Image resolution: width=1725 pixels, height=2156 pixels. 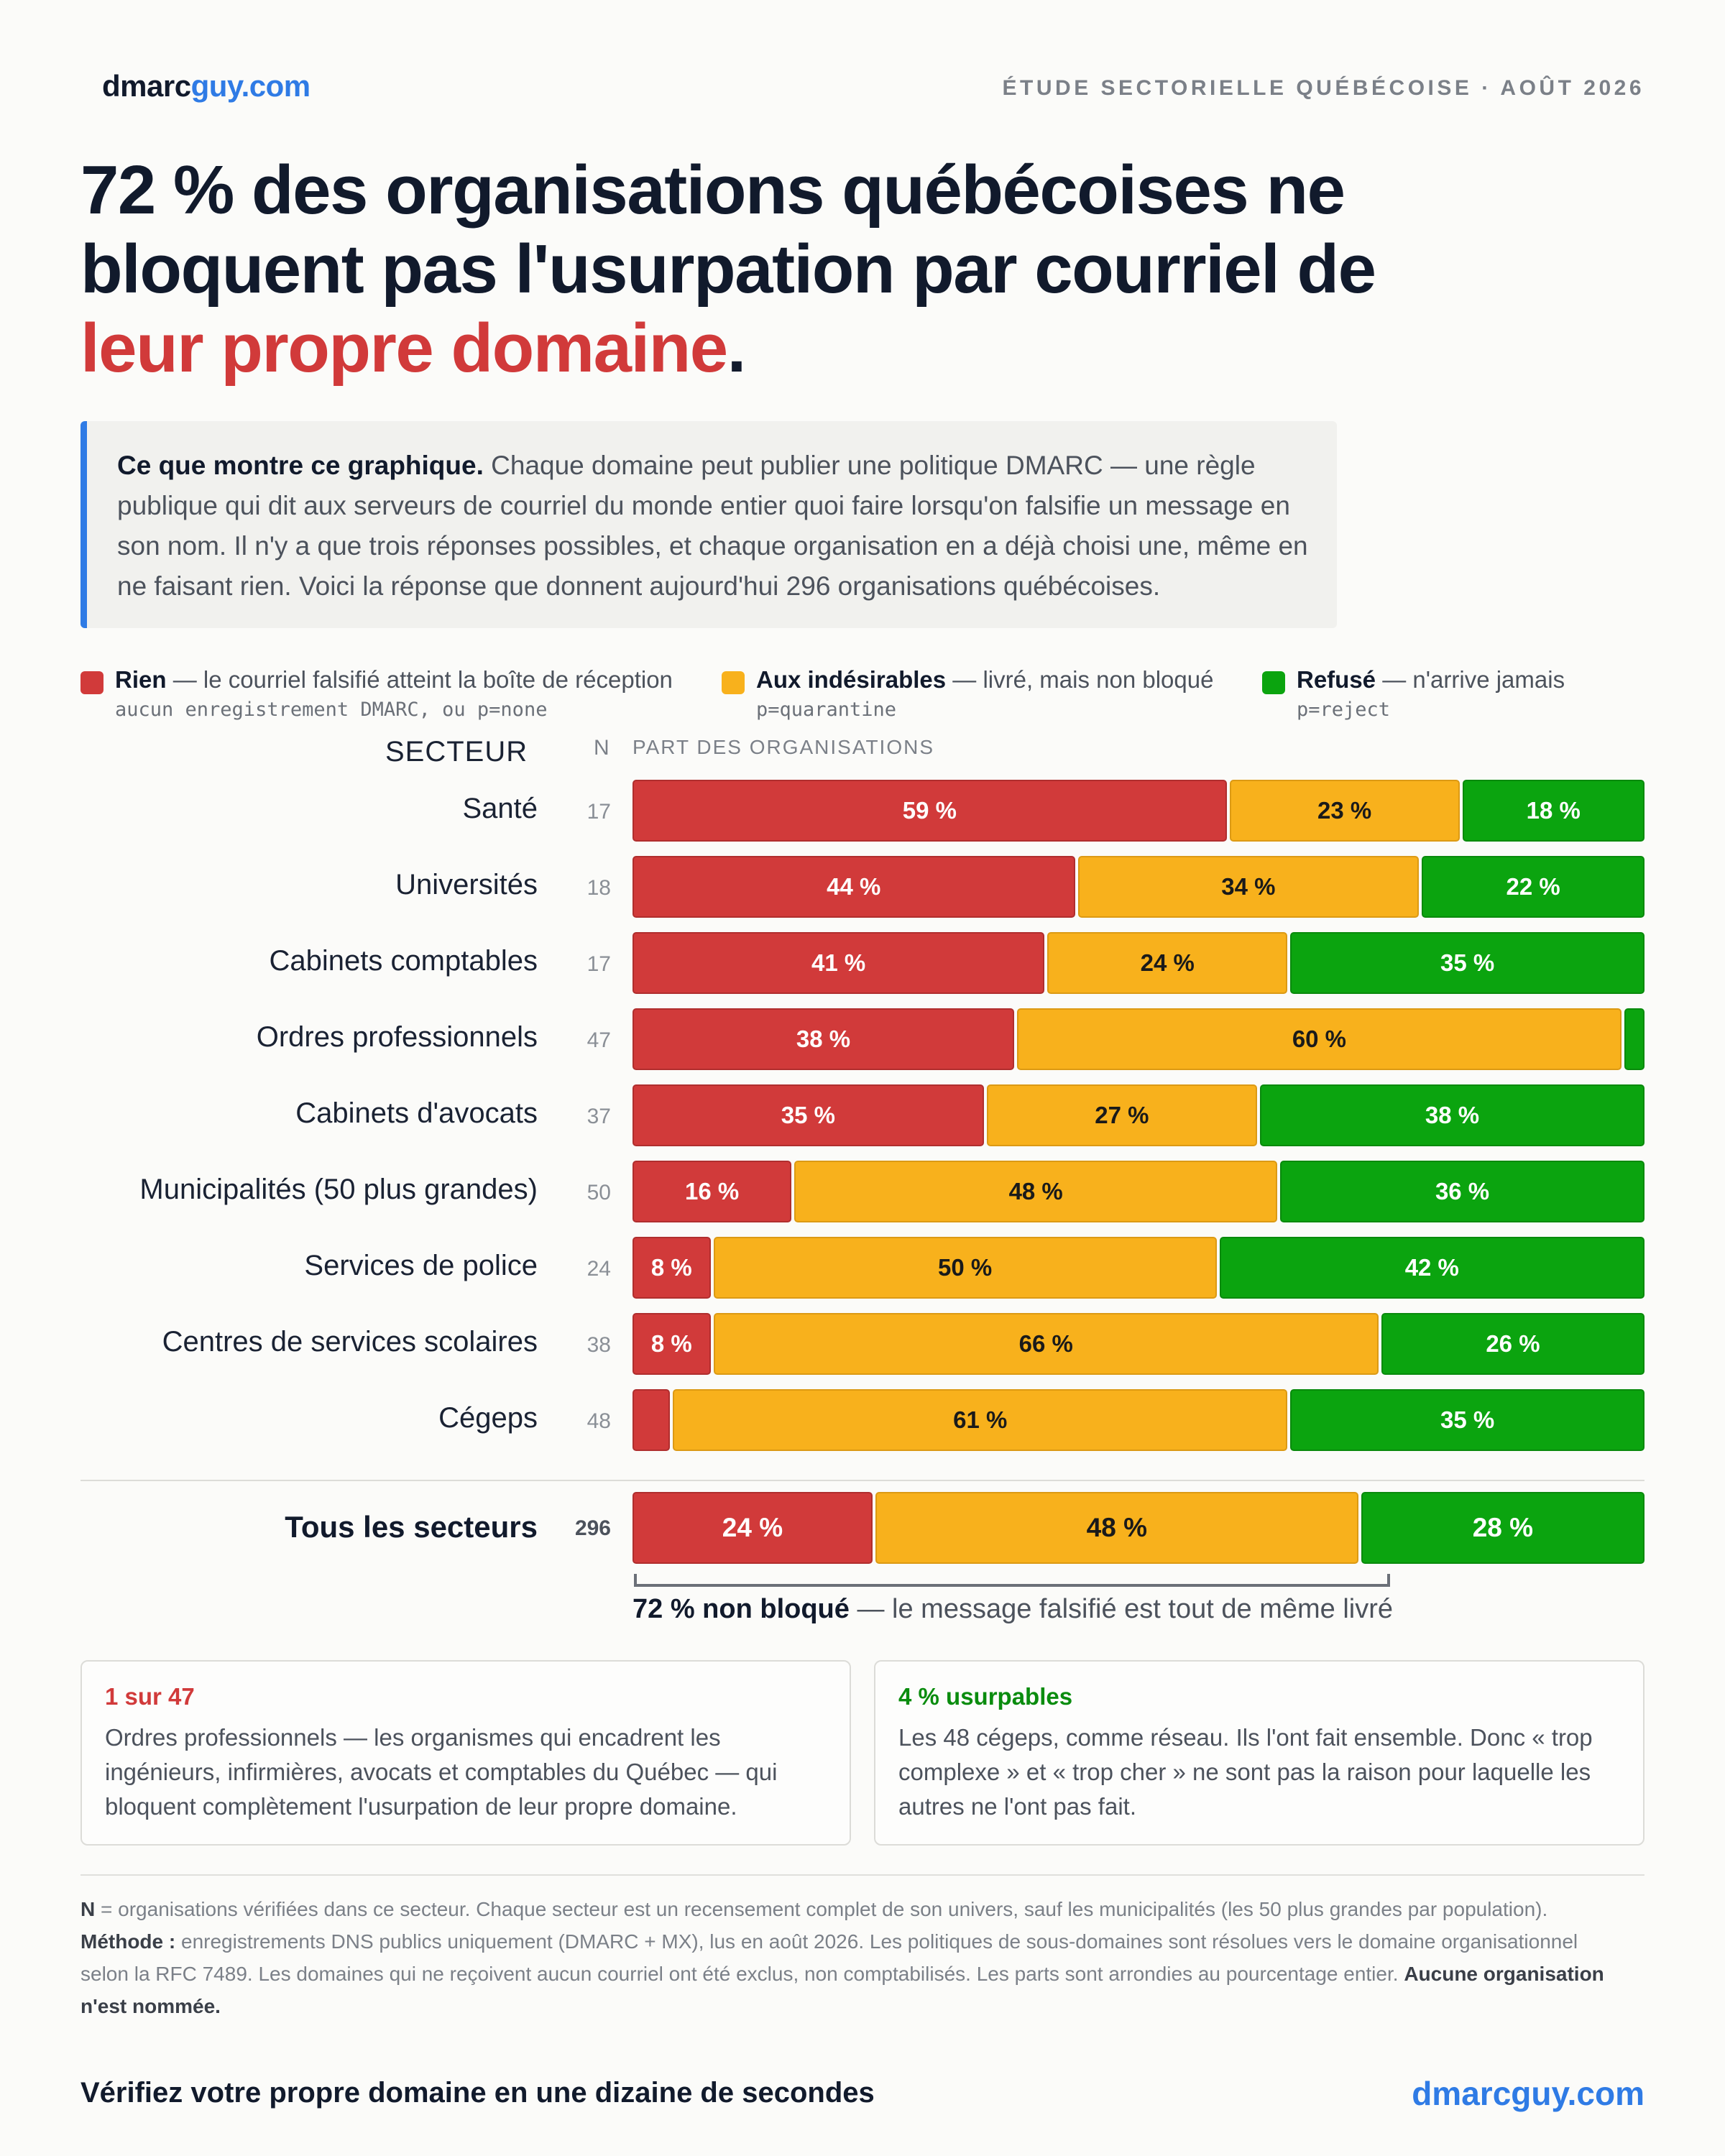 What do you see at coordinates (1553, 811) in the screenshot?
I see `bar-value-label: 18 %` at bounding box center [1553, 811].